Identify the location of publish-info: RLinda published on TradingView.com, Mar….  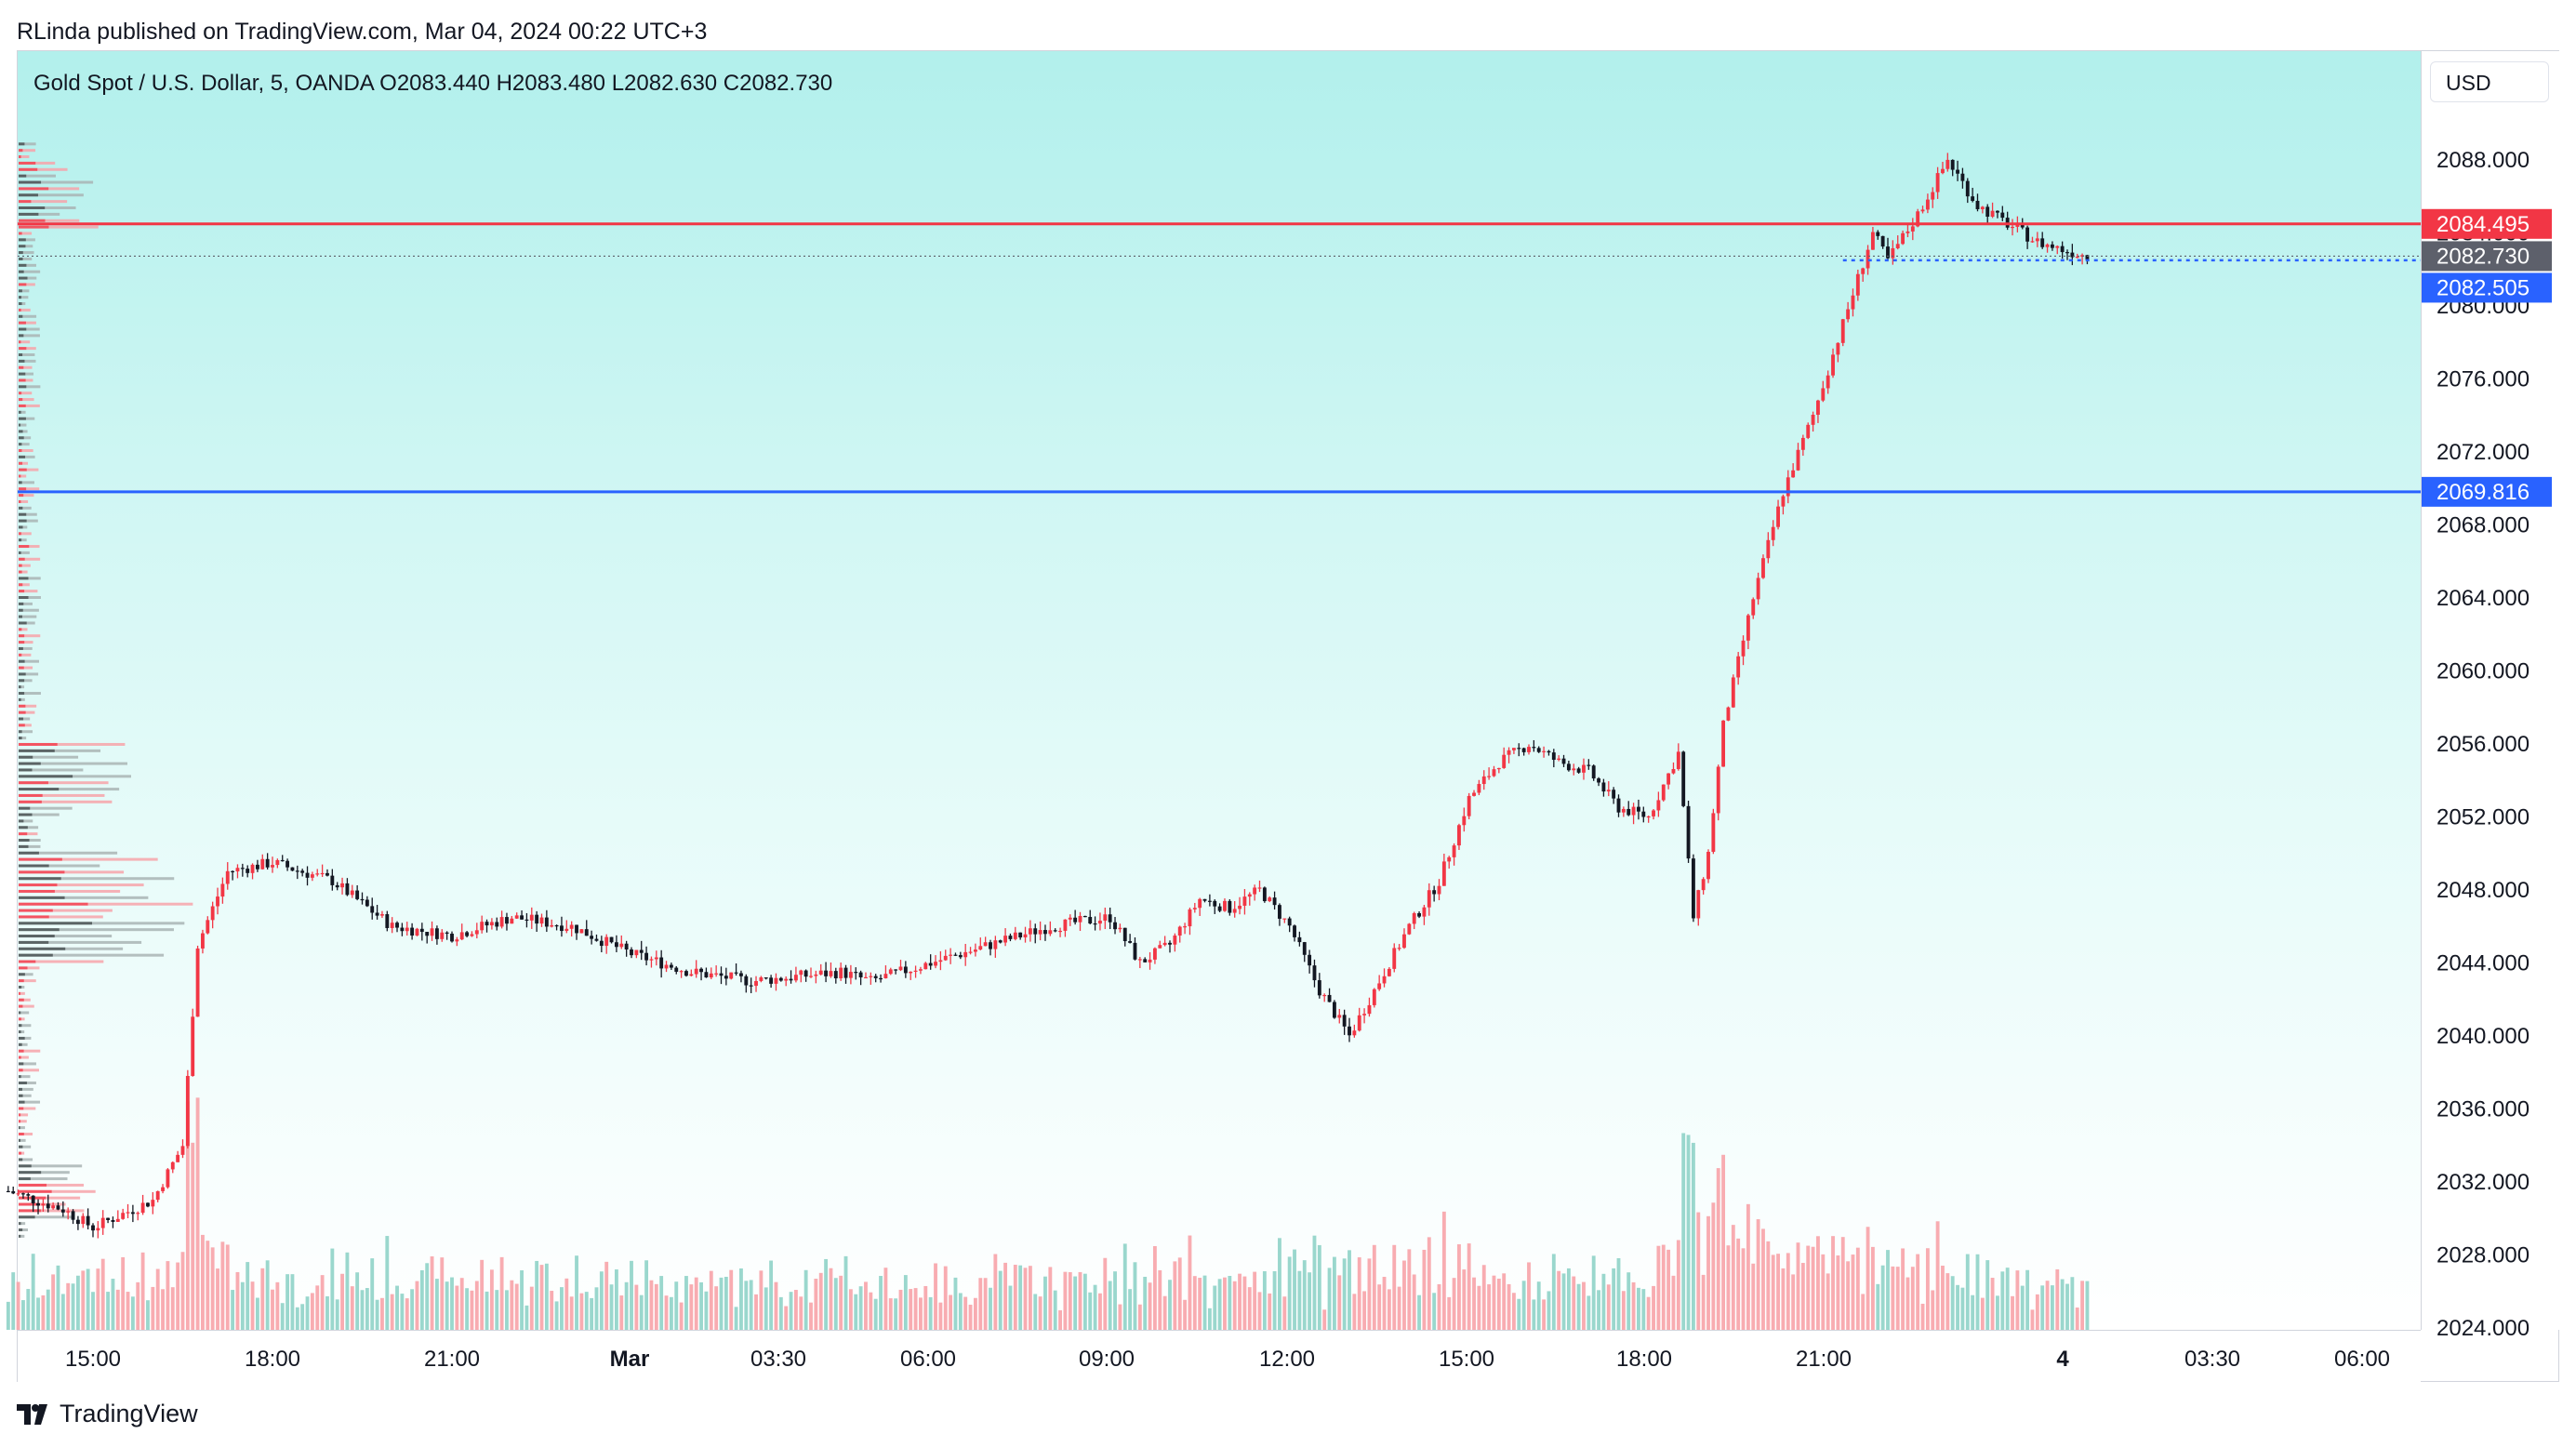
(362, 32).